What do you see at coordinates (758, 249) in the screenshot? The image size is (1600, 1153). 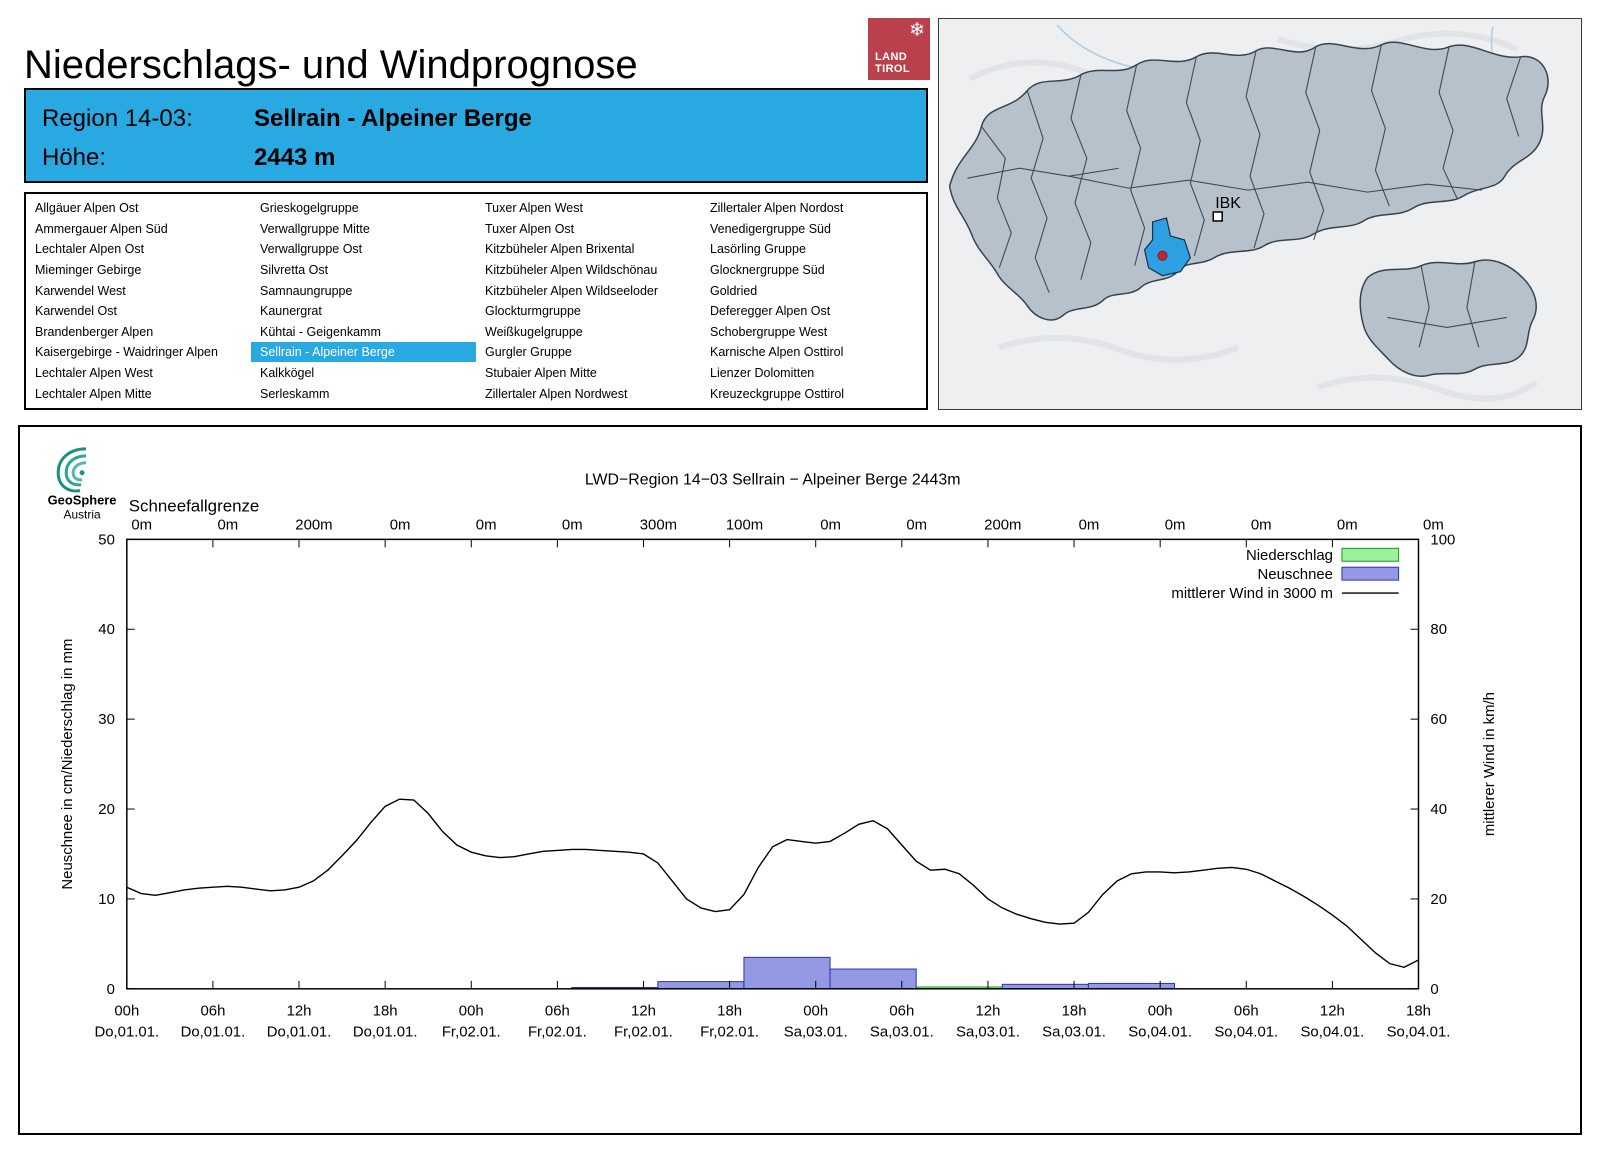 I see `region-list-item: Lasörling Gruppe` at bounding box center [758, 249].